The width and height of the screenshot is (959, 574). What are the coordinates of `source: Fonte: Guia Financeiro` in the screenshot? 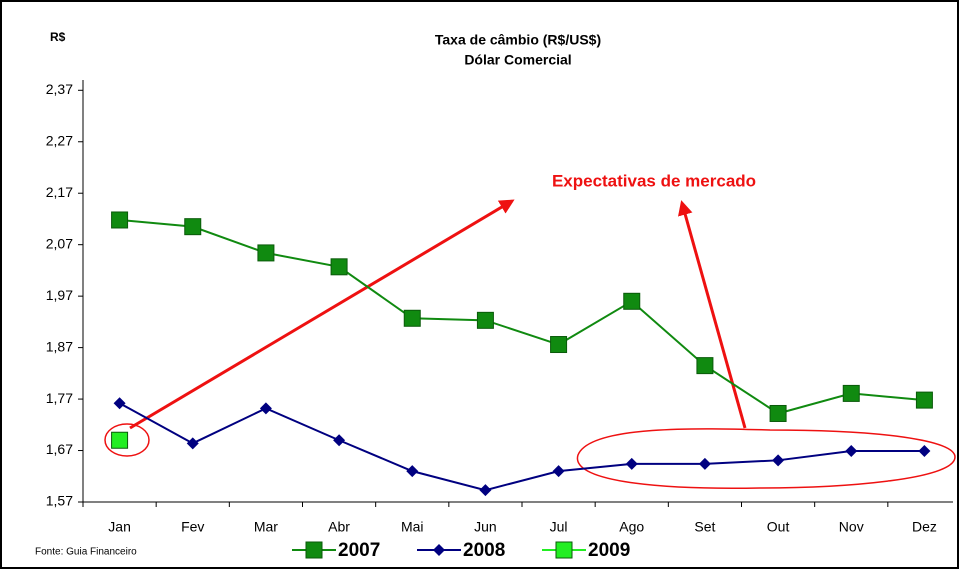 It's located at (86, 552).